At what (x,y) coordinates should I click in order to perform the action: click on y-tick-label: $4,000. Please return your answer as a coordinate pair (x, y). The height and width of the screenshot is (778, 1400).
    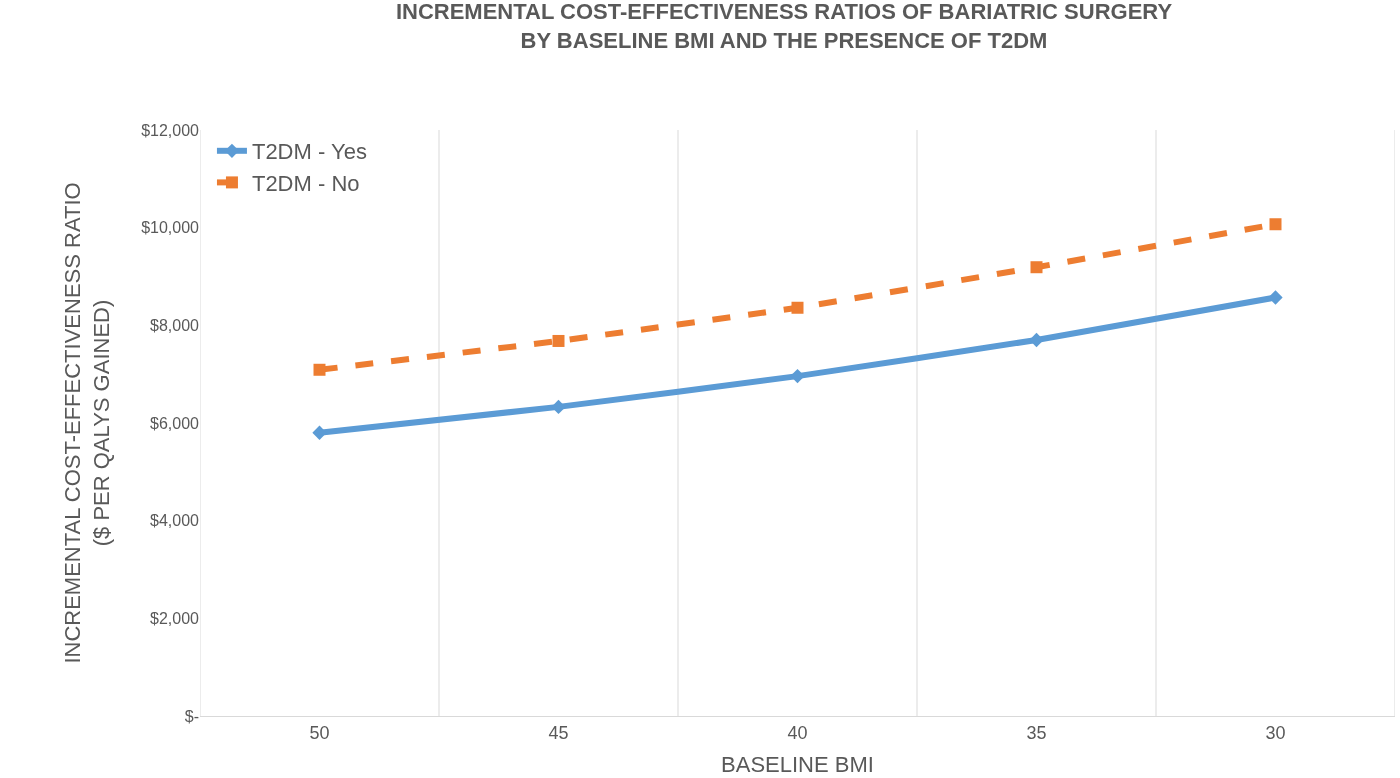
    Looking at the image, I should click on (175, 521).